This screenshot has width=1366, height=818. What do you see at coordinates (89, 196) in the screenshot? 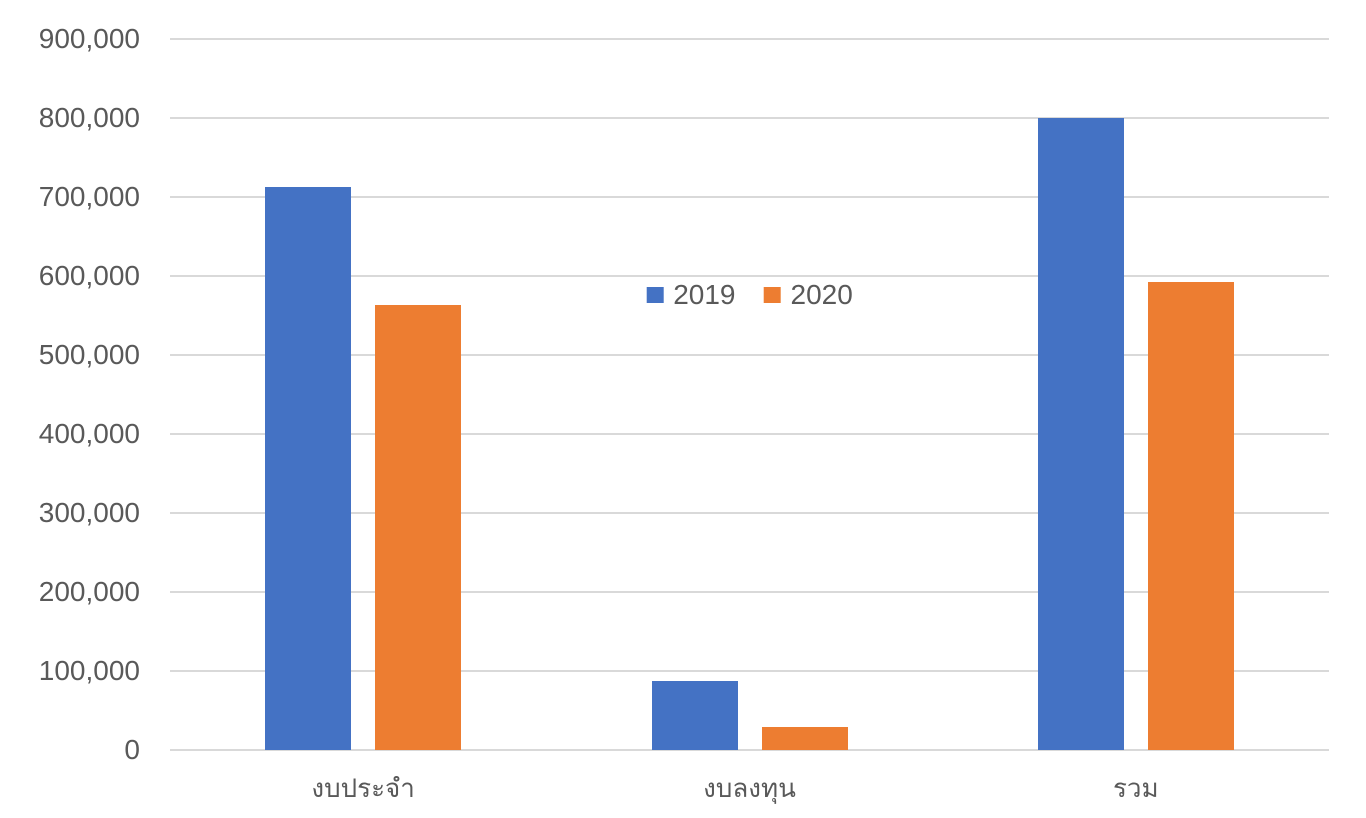
I see `y-tick-label: 700,000` at bounding box center [89, 196].